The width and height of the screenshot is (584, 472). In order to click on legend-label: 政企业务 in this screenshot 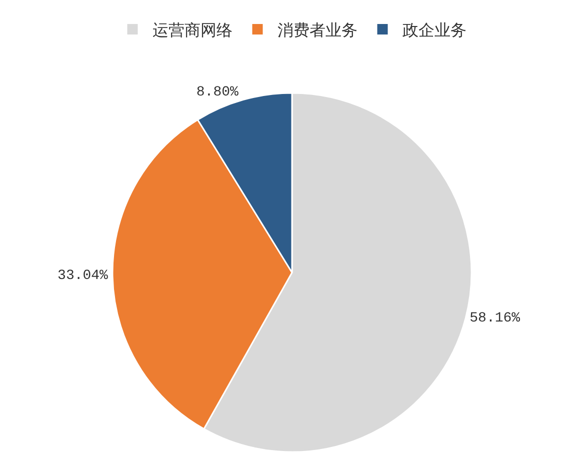, I will do `click(434, 30)`.